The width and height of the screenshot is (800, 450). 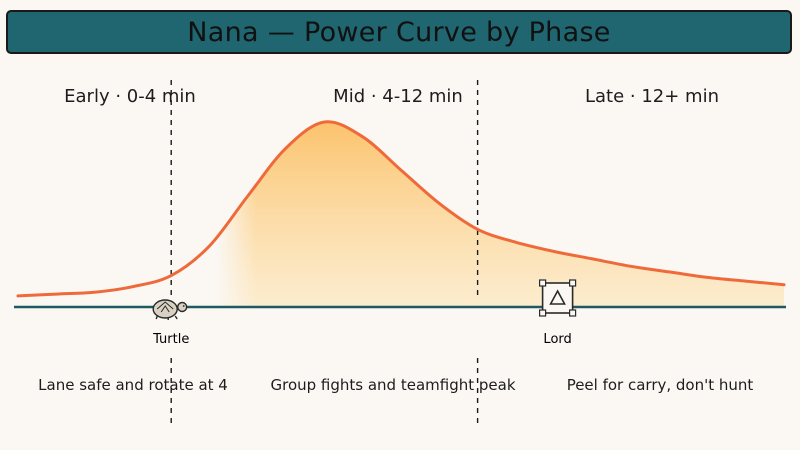 I want to click on chart-title: Nana — Power Curve by Phase, so click(x=399, y=32).